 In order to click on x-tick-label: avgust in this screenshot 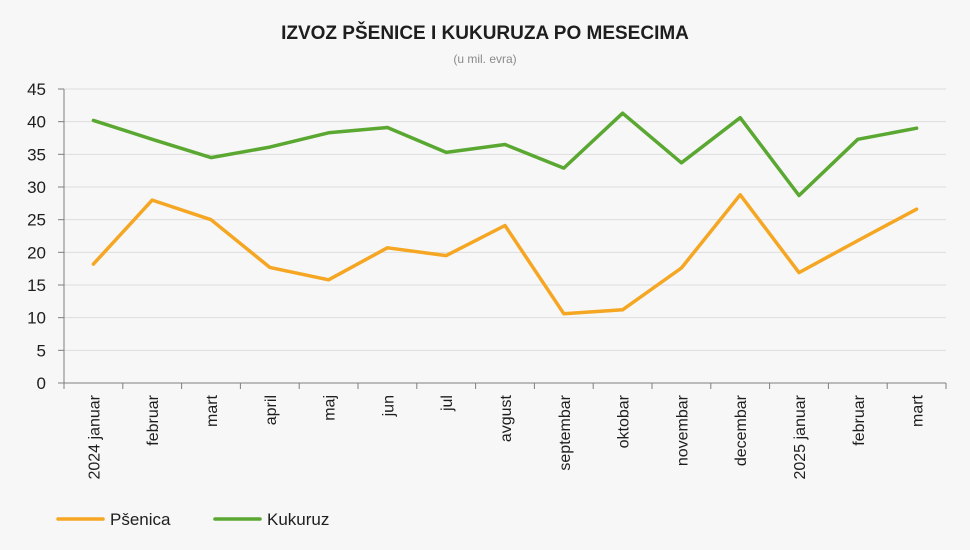, I will do `click(506, 418)`.